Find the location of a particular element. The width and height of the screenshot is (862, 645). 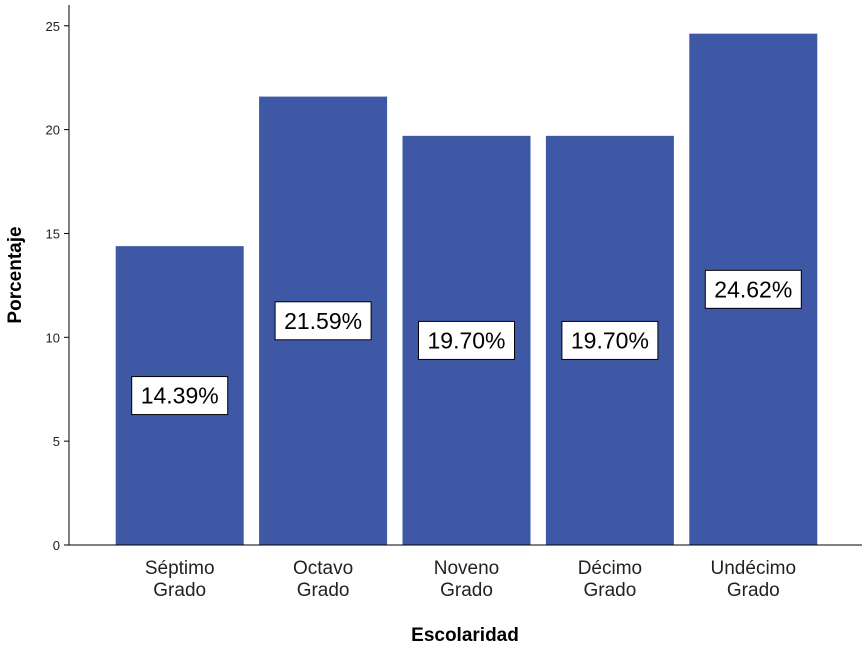

y-tick-label: 5 is located at coordinates (56, 441).